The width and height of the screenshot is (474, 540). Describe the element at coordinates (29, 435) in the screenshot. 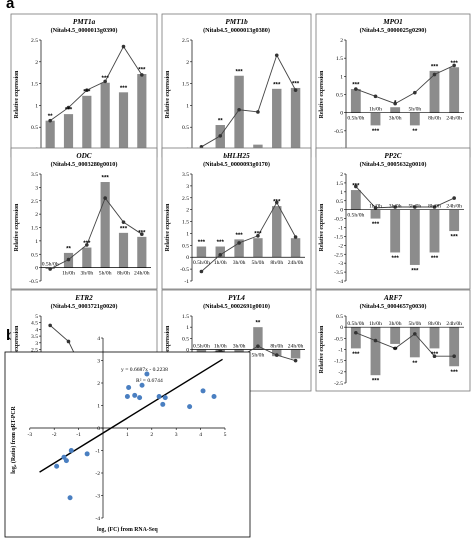

I see `scatter-x-tick-label: -3` at that location.